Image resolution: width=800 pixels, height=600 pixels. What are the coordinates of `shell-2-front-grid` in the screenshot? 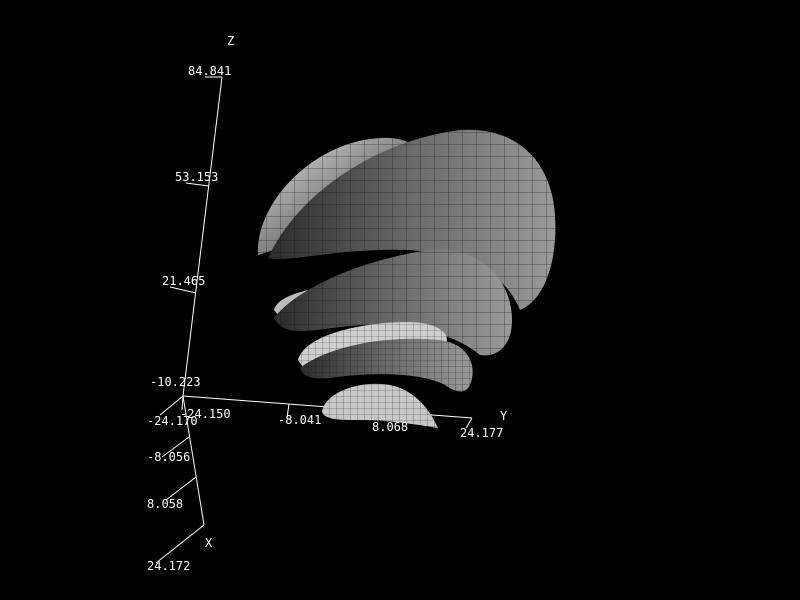 It's located at (393, 302).